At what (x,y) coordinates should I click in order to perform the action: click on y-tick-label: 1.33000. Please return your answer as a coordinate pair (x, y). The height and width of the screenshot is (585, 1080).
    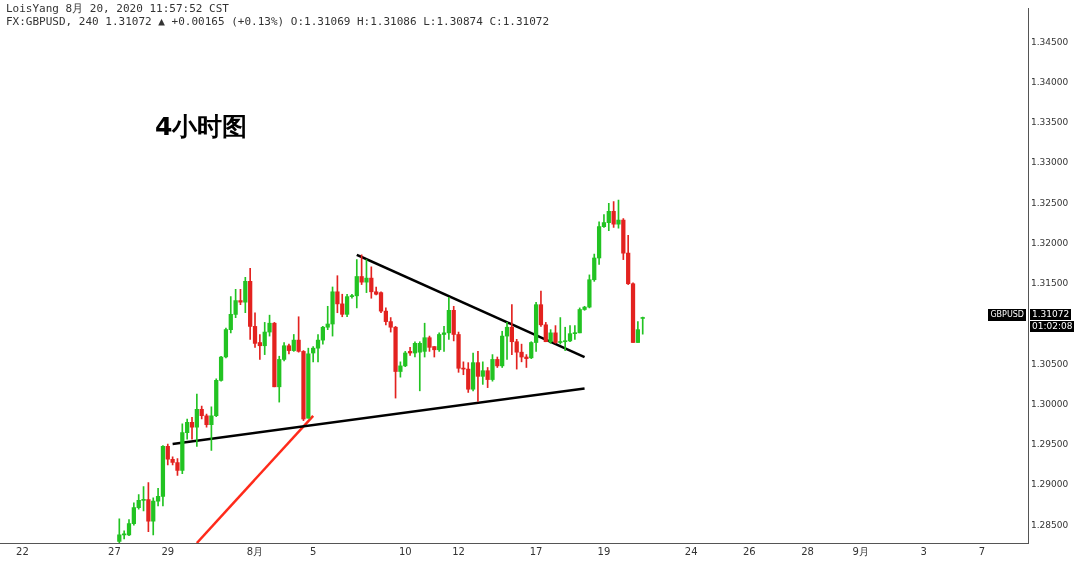
    Looking at the image, I should click on (1050, 162).